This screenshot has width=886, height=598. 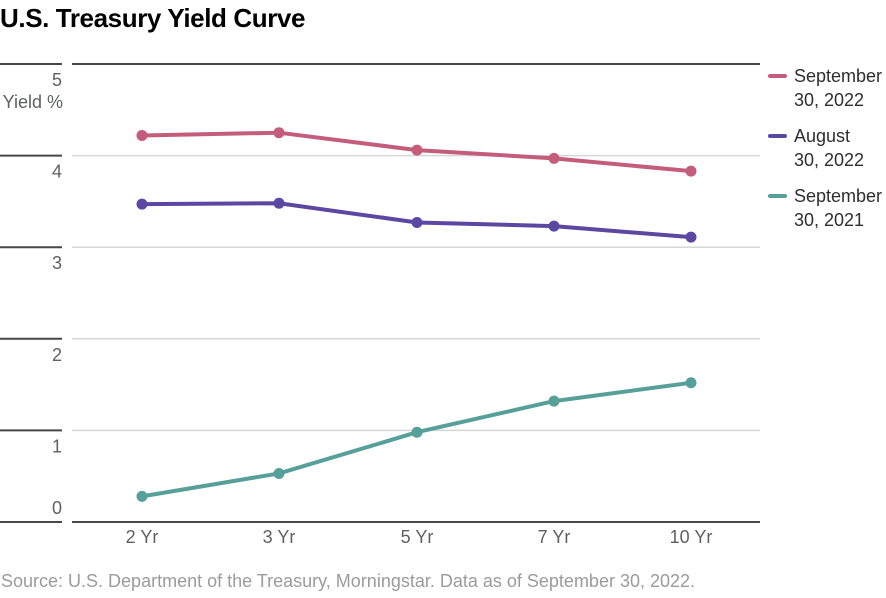 What do you see at coordinates (57, 263) in the screenshot?
I see `y-tick-label: 3` at bounding box center [57, 263].